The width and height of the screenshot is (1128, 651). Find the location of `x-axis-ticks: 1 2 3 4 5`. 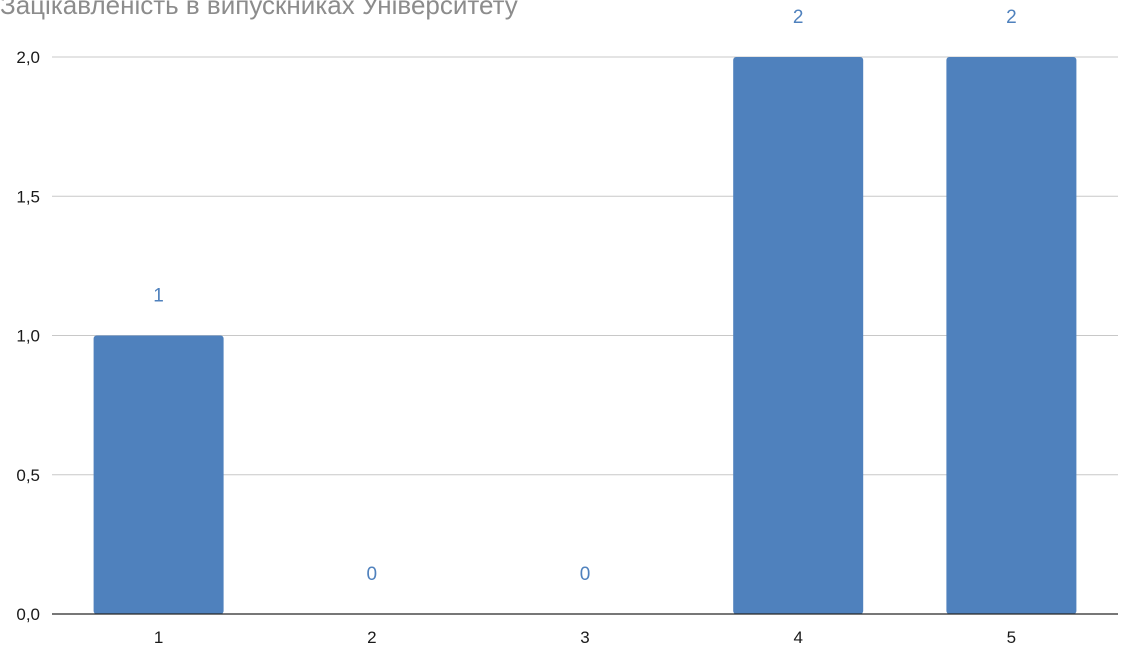

x-axis-ticks: 1 2 3 4 5 is located at coordinates (585, 637).